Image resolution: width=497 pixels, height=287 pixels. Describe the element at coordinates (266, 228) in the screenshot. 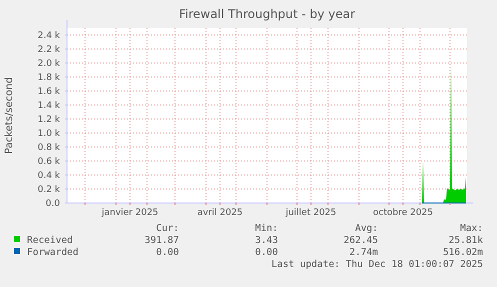

I see `text: Min:` at that location.